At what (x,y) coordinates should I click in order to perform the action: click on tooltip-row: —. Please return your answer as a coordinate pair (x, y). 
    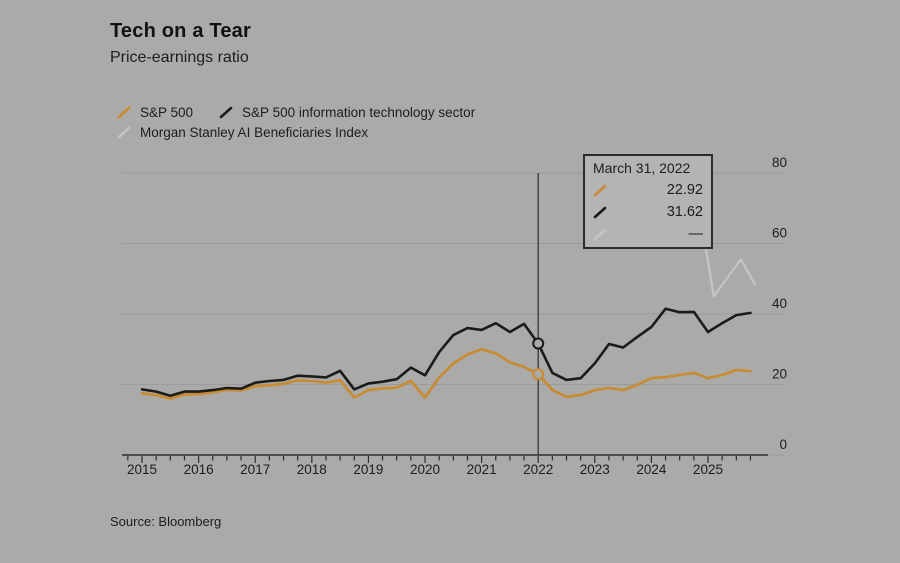
    Looking at the image, I should click on (648, 234).